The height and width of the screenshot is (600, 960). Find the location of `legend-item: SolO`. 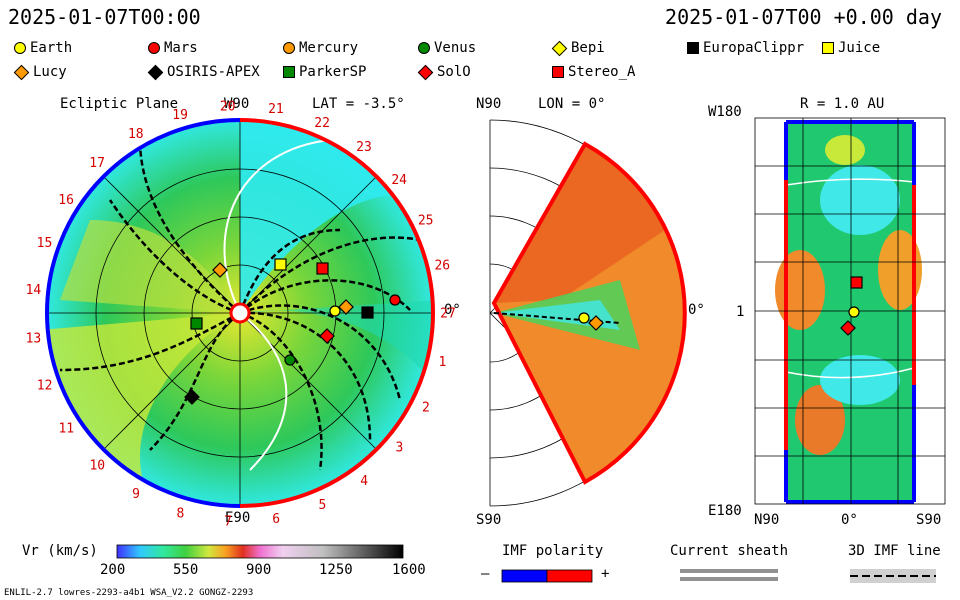

legend-item: SolO is located at coordinates (444, 72).